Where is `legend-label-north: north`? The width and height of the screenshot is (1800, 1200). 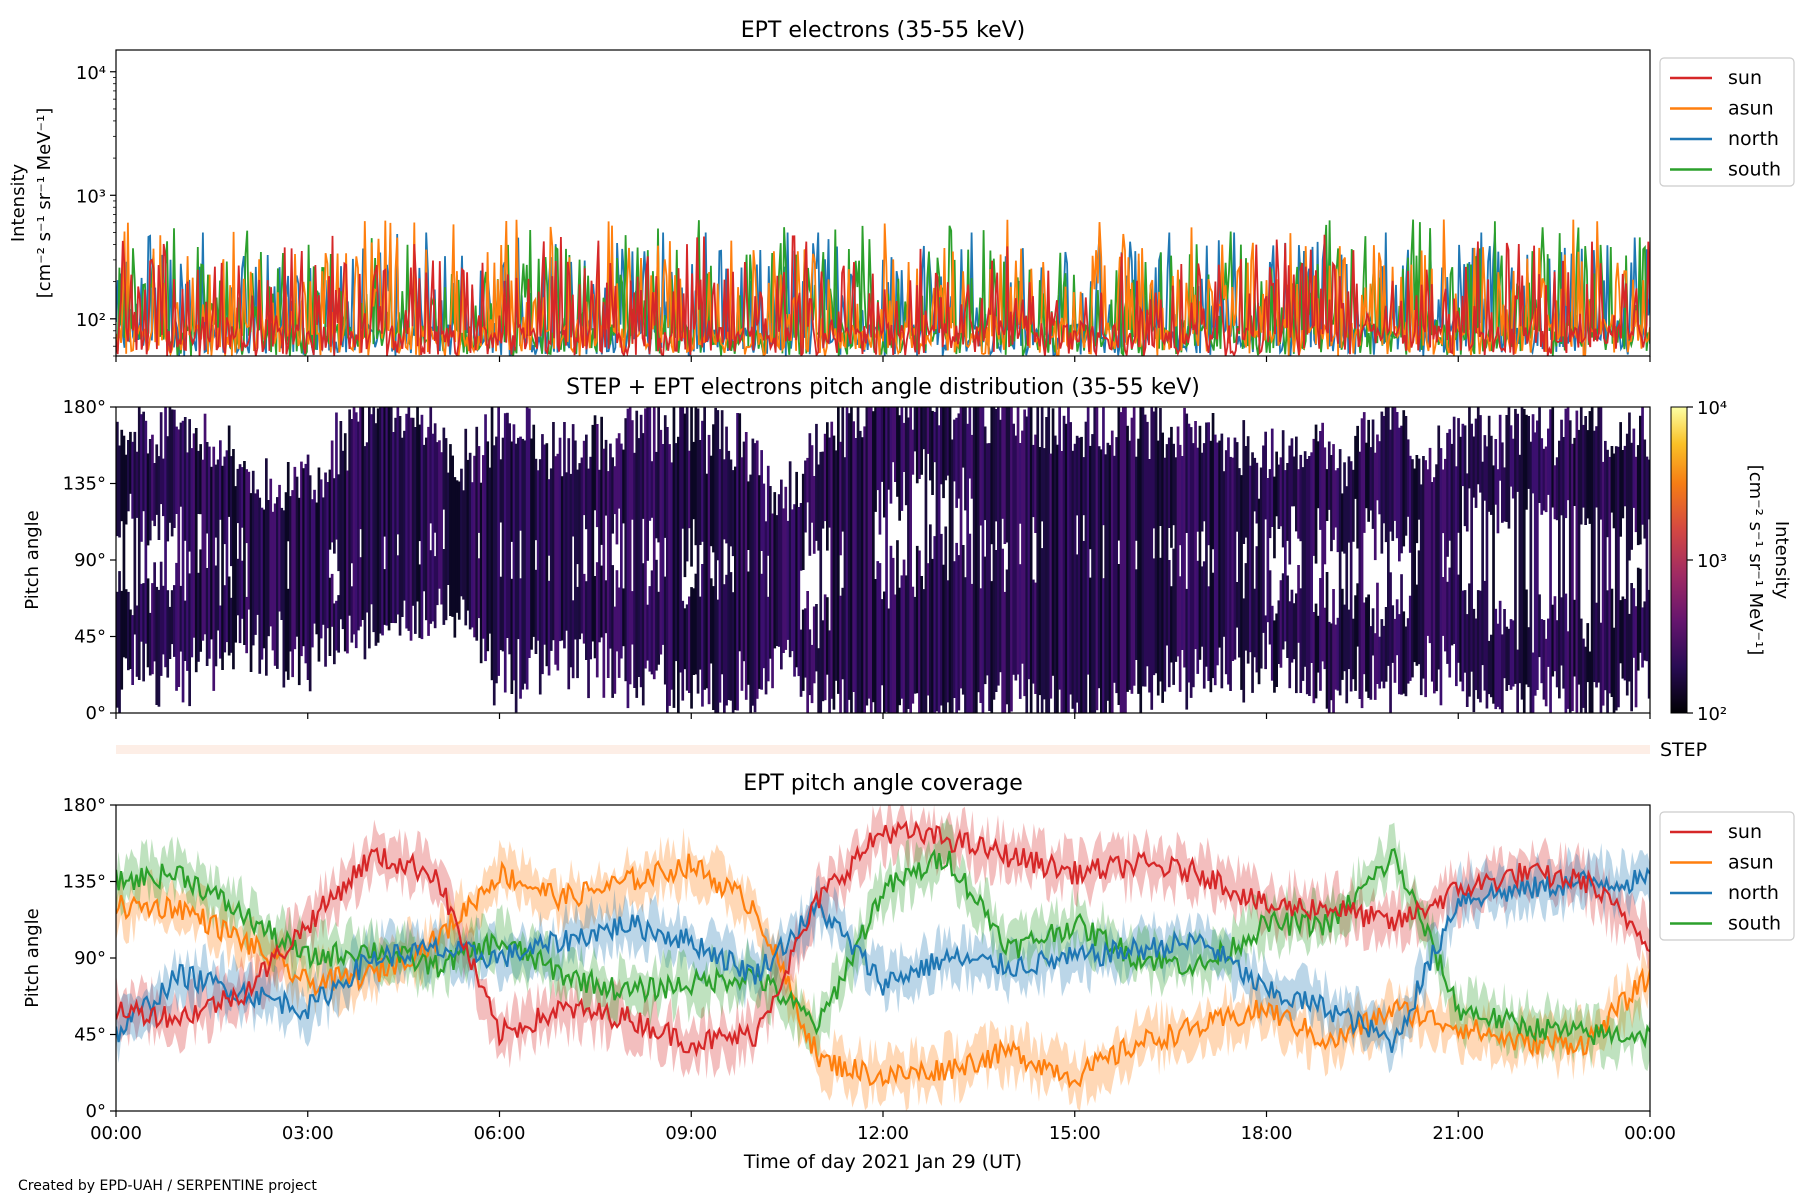 legend-label-north: north is located at coordinates (1753, 139).